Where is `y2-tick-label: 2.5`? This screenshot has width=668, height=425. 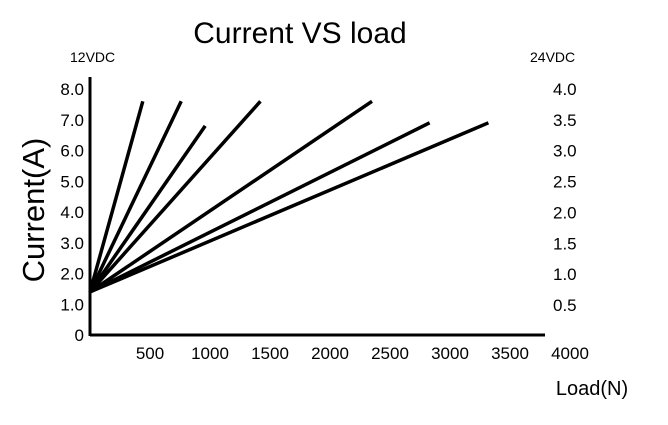 y2-tick-label: 2.5 is located at coordinates (565, 182).